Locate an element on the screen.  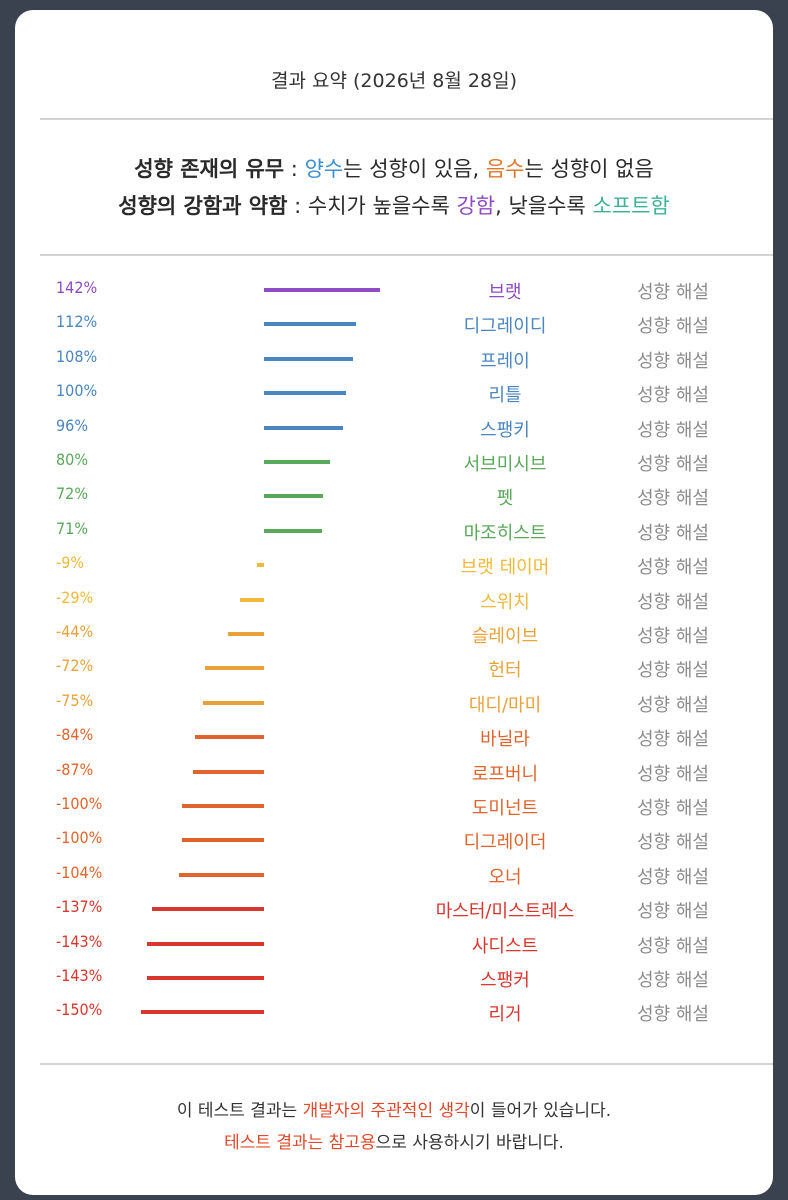
row-label: 바닐라 is located at coordinates (505, 740).